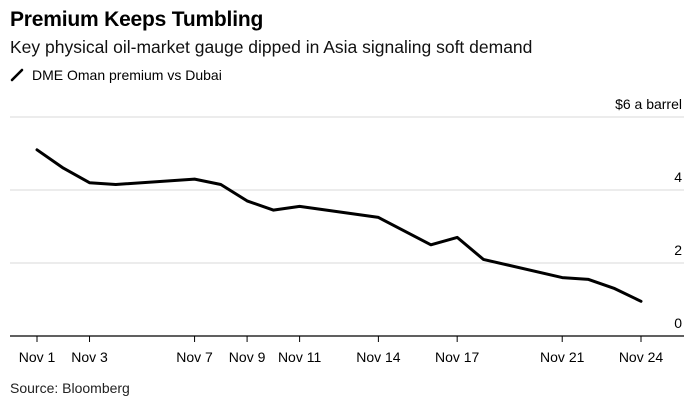 This screenshot has height=404, width=694. Describe the element at coordinates (70, 388) in the screenshot. I see `source-note: Source: Bloomberg` at that location.